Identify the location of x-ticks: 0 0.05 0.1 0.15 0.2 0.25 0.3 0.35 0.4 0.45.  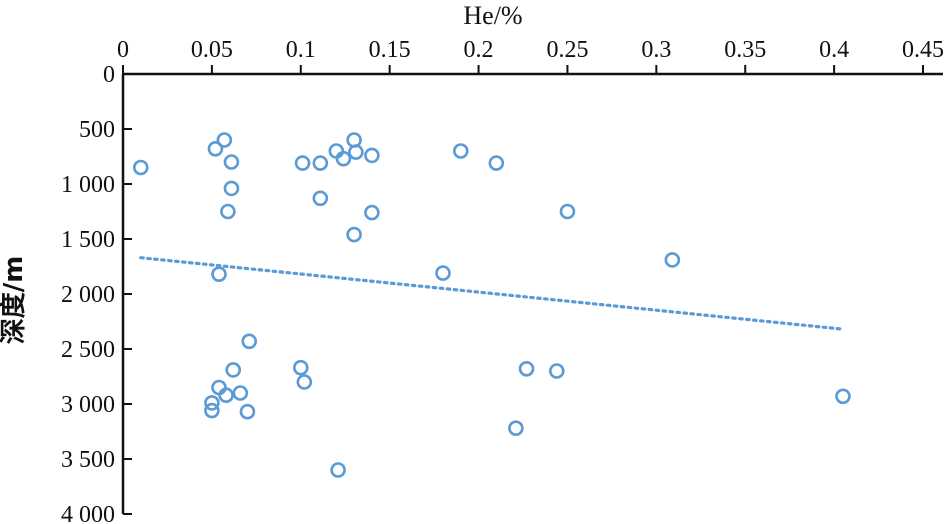
(530, 55).